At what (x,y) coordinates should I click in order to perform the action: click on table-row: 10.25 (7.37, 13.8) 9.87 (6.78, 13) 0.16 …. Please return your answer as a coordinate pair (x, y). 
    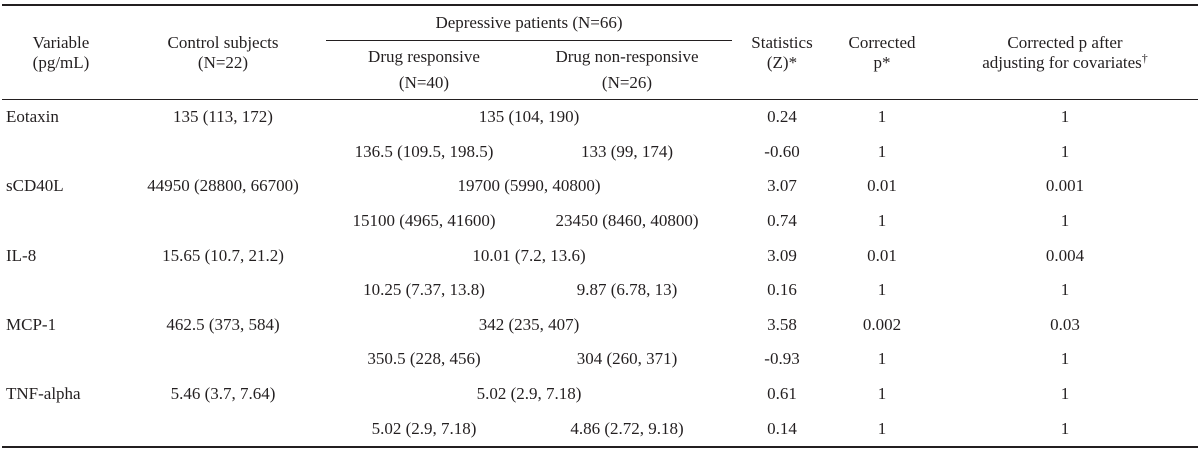
    Looking at the image, I should click on (600, 290).